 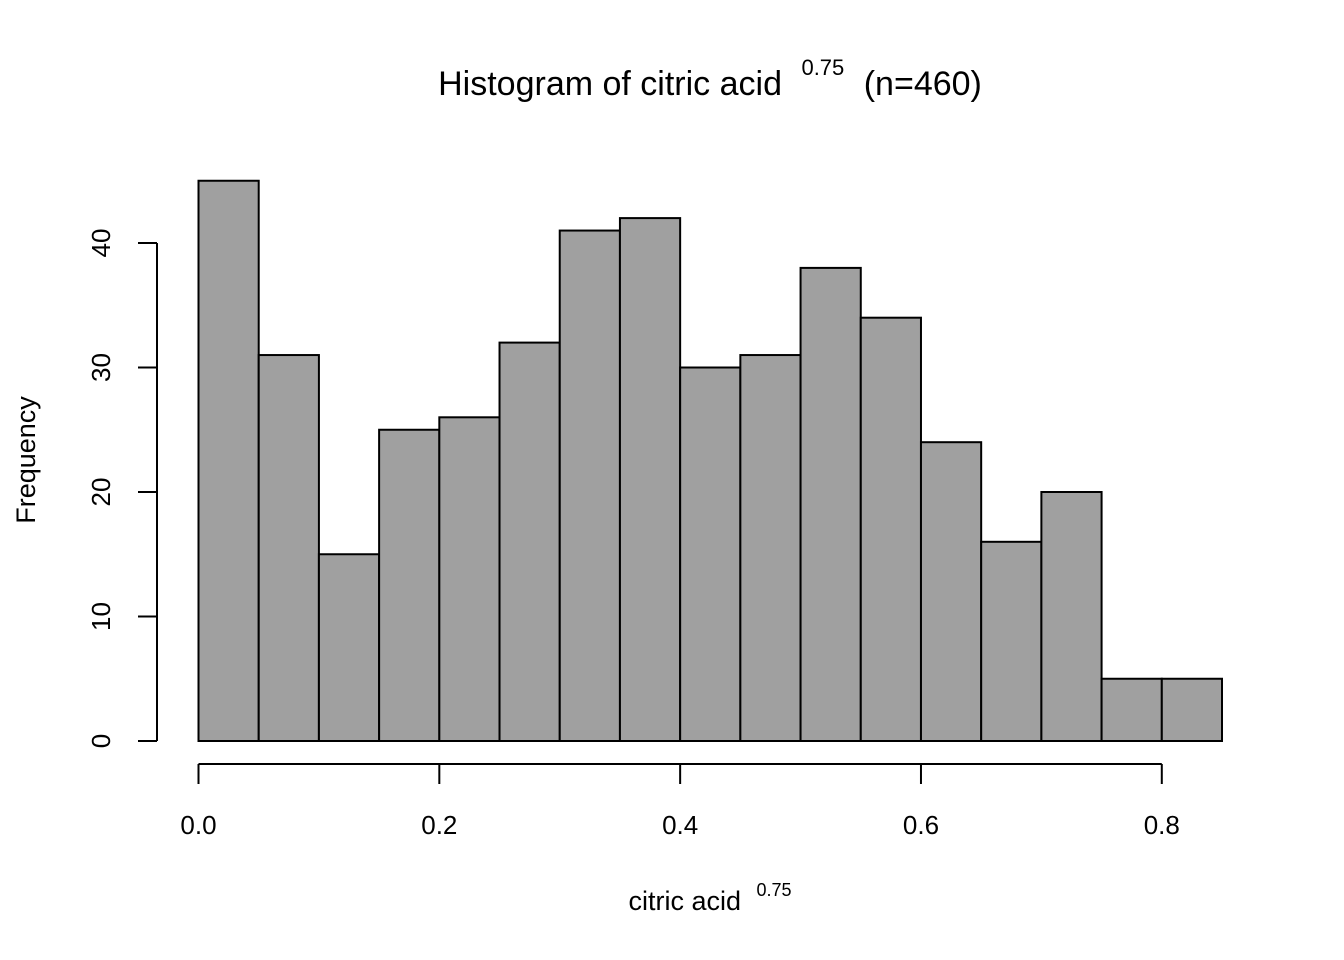 I want to click on chart-title-suffix: (n=460), so click(x=923, y=84).